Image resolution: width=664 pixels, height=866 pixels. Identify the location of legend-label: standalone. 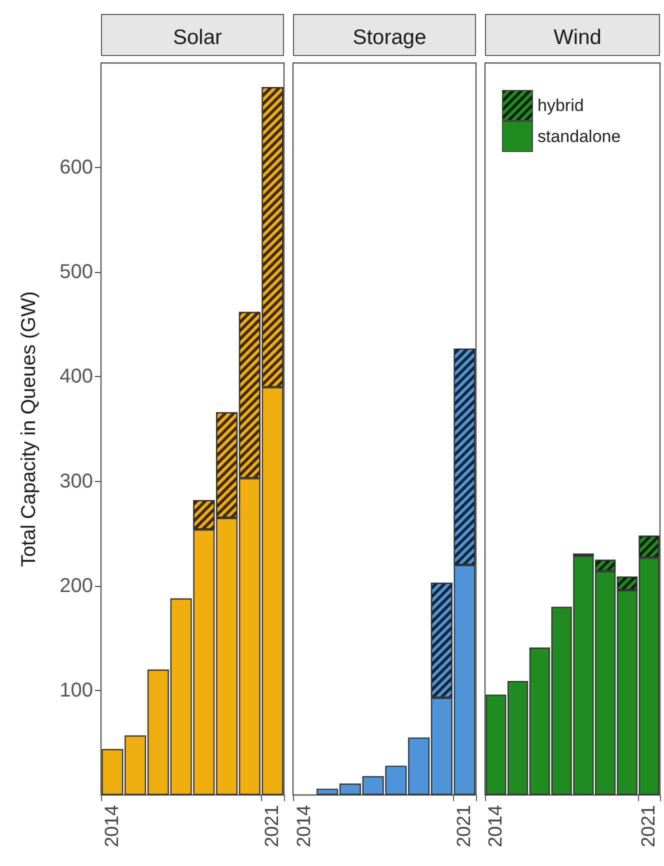
(579, 136).